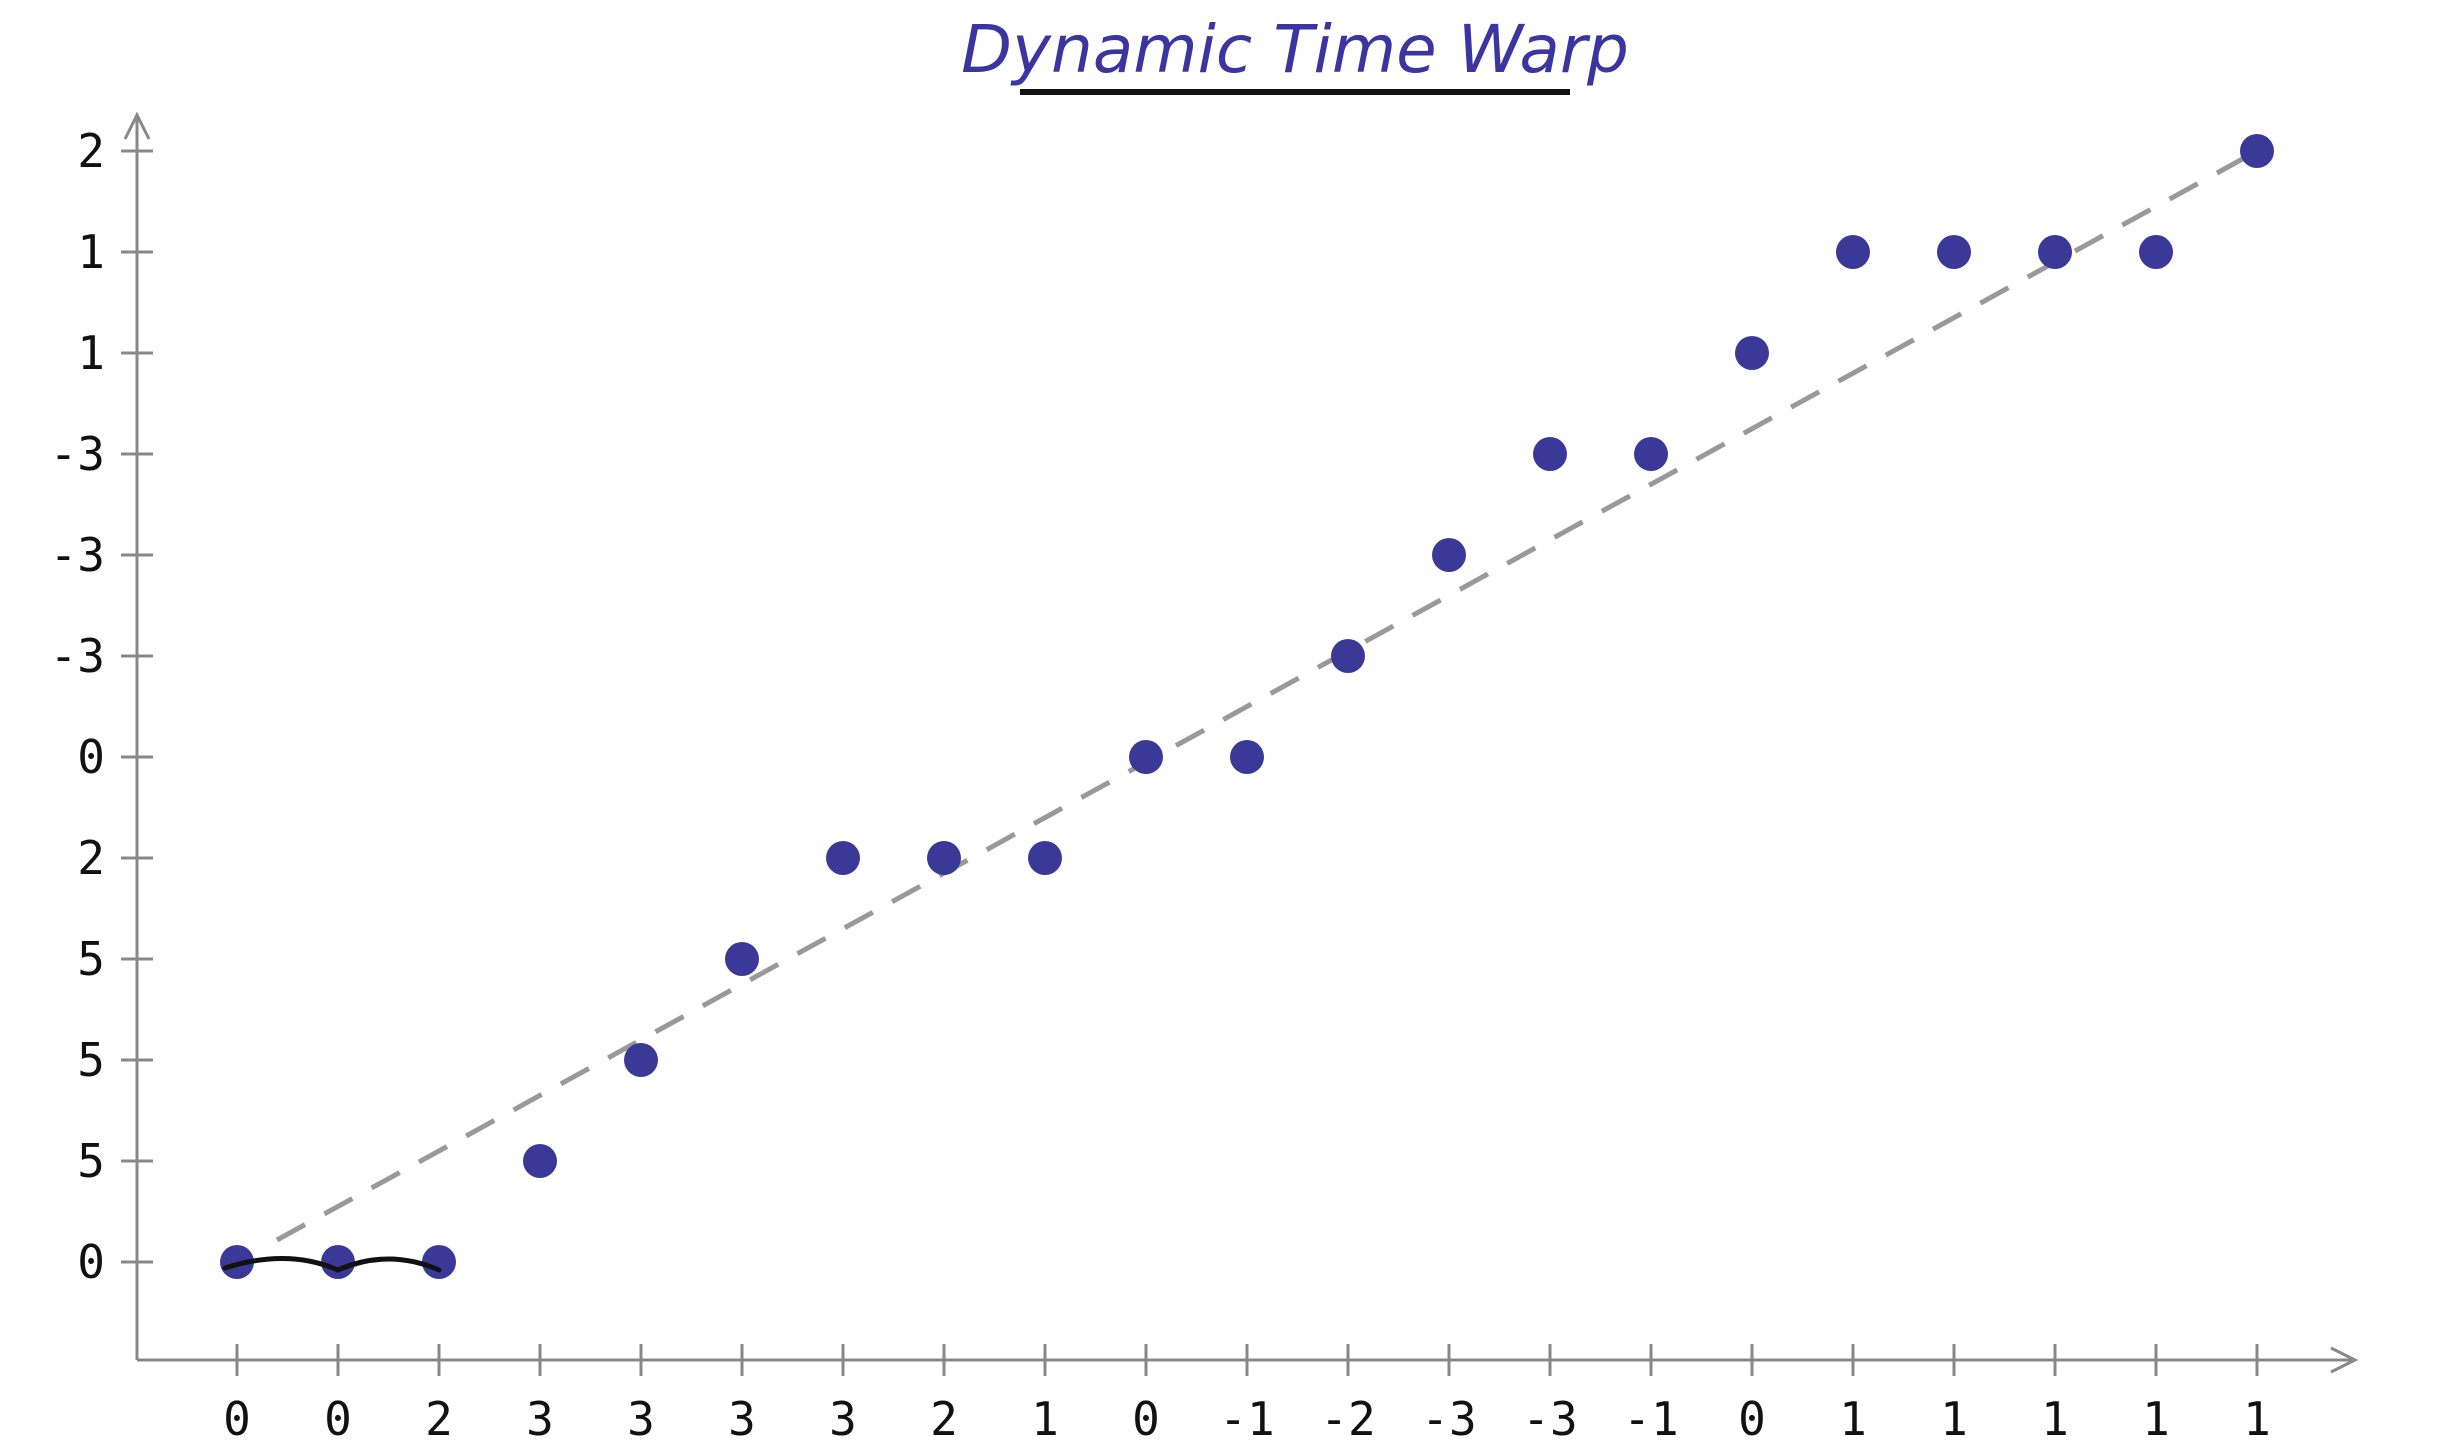  Describe the element at coordinates (1295, 49) in the screenshot. I see `chart-title: Dynamic Time Warp` at that location.